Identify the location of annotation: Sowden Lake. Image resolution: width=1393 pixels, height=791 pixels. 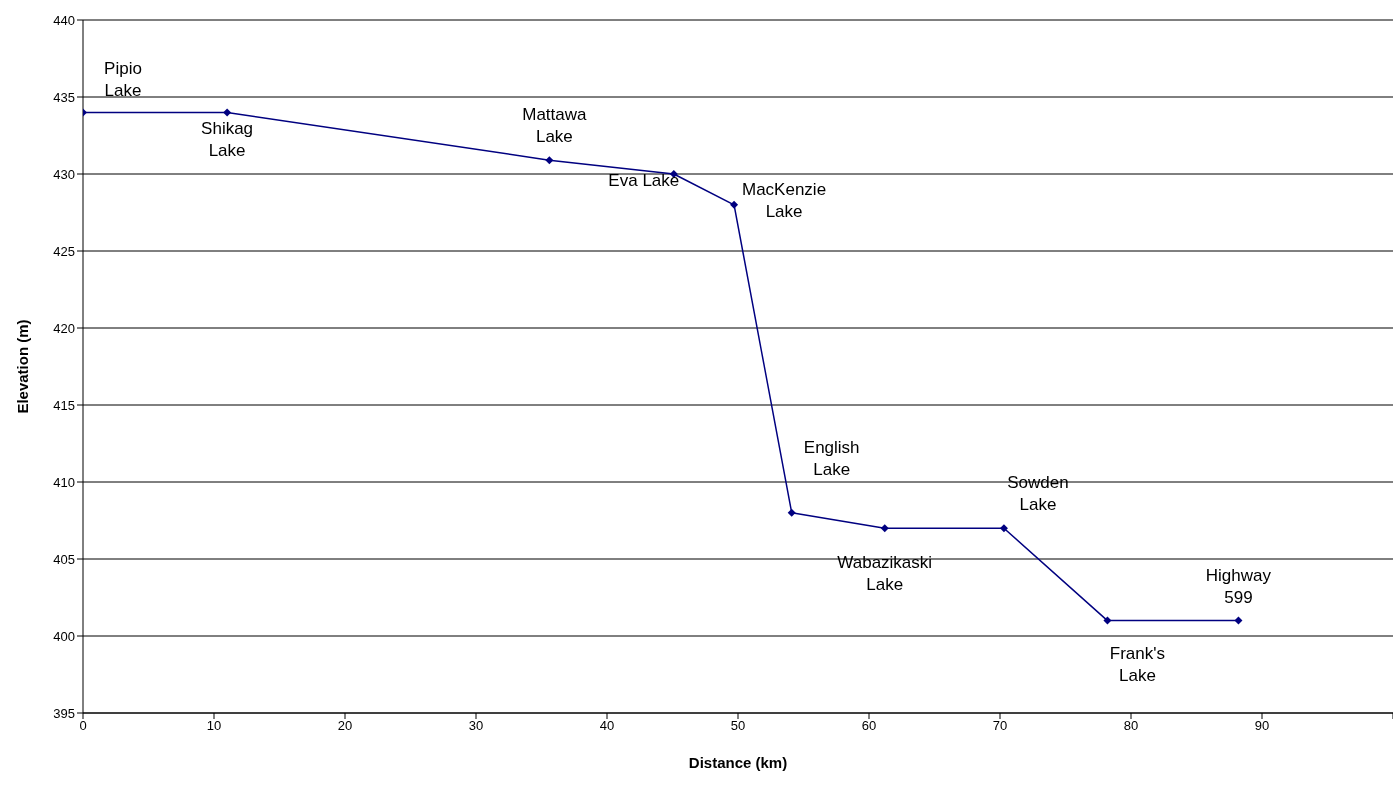
(1038, 494).